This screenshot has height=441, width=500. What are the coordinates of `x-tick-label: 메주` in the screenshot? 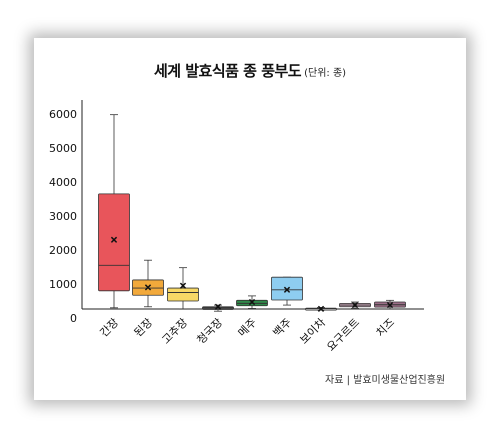 It's located at (248, 328).